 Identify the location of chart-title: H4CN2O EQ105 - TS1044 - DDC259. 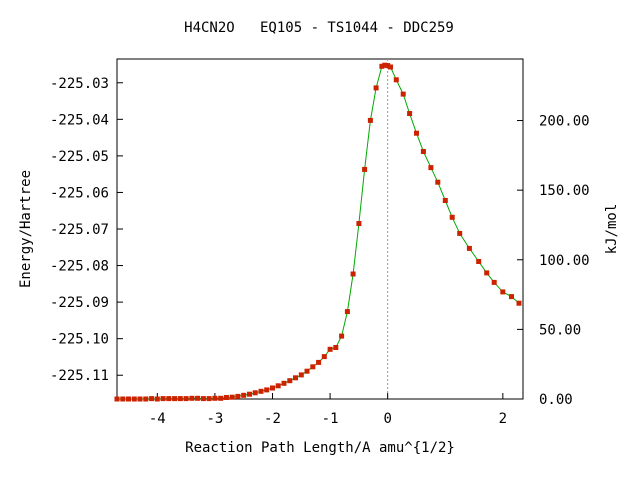
(319, 28).